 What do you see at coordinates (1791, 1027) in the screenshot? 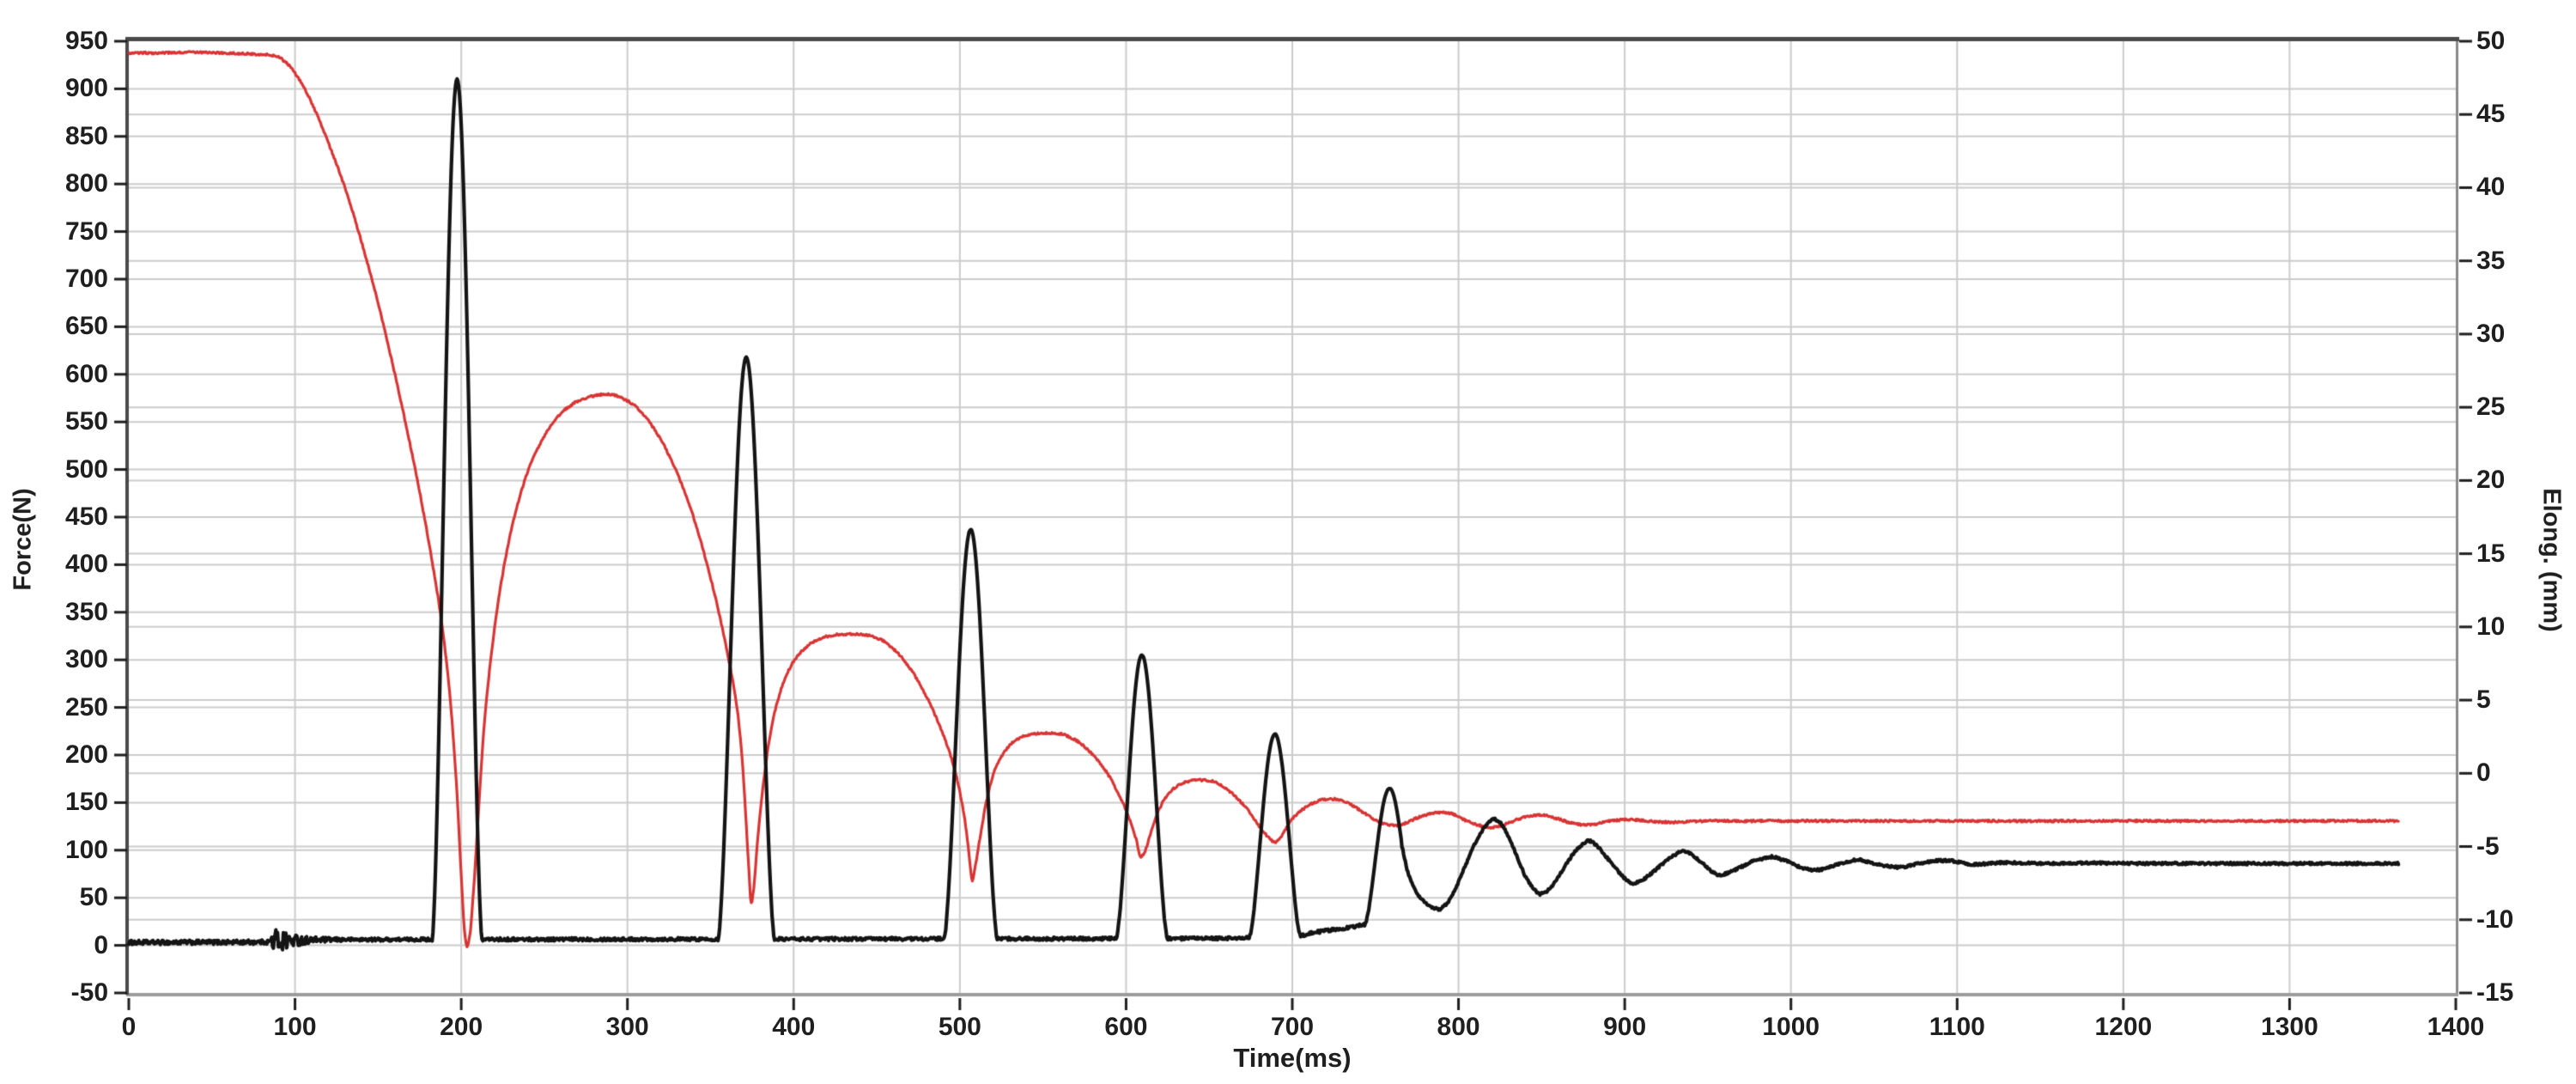
I see `x-tick-label: 1000` at bounding box center [1791, 1027].